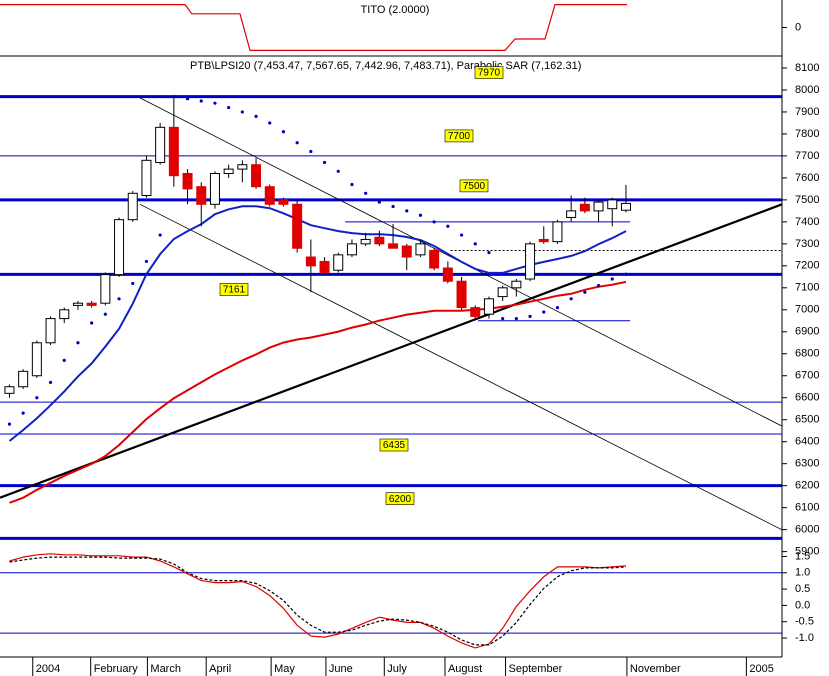 This screenshot has height=676, width=829. Describe the element at coordinates (802, 589) in the screenshot. I see `y-tick-label: 0.5` at that location.